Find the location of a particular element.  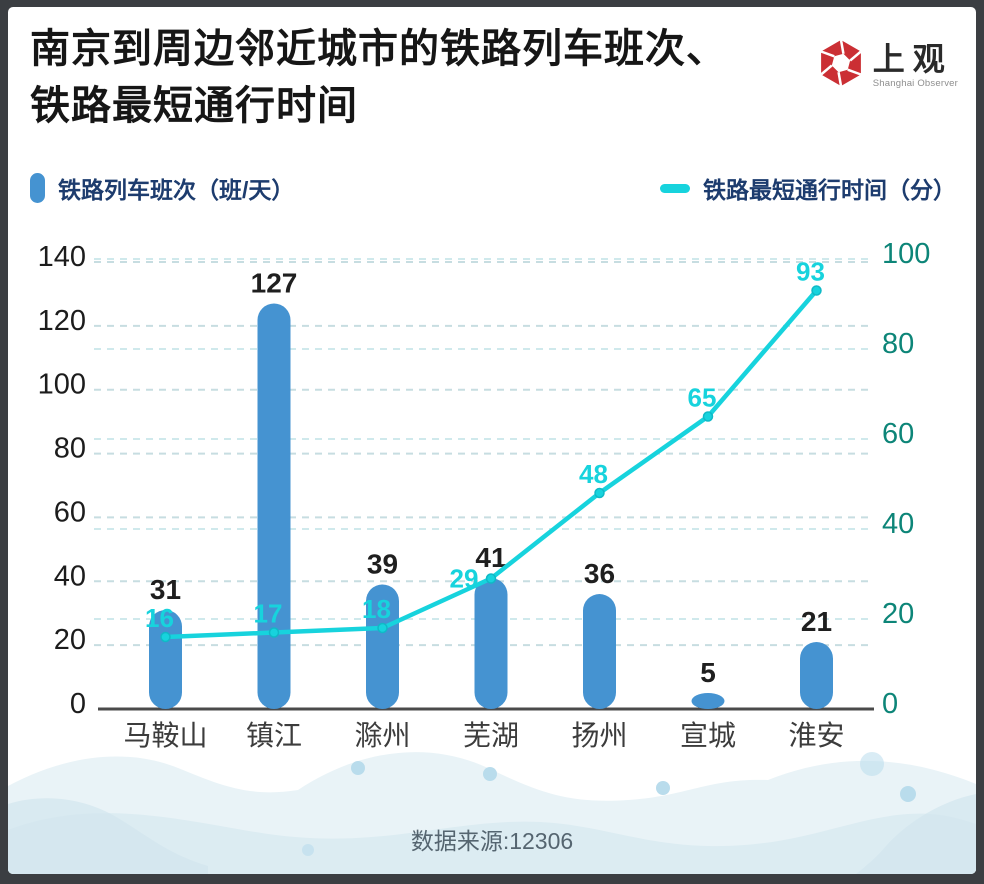

right-axis-tick-label: 20 is located at coordinates (898, 614).